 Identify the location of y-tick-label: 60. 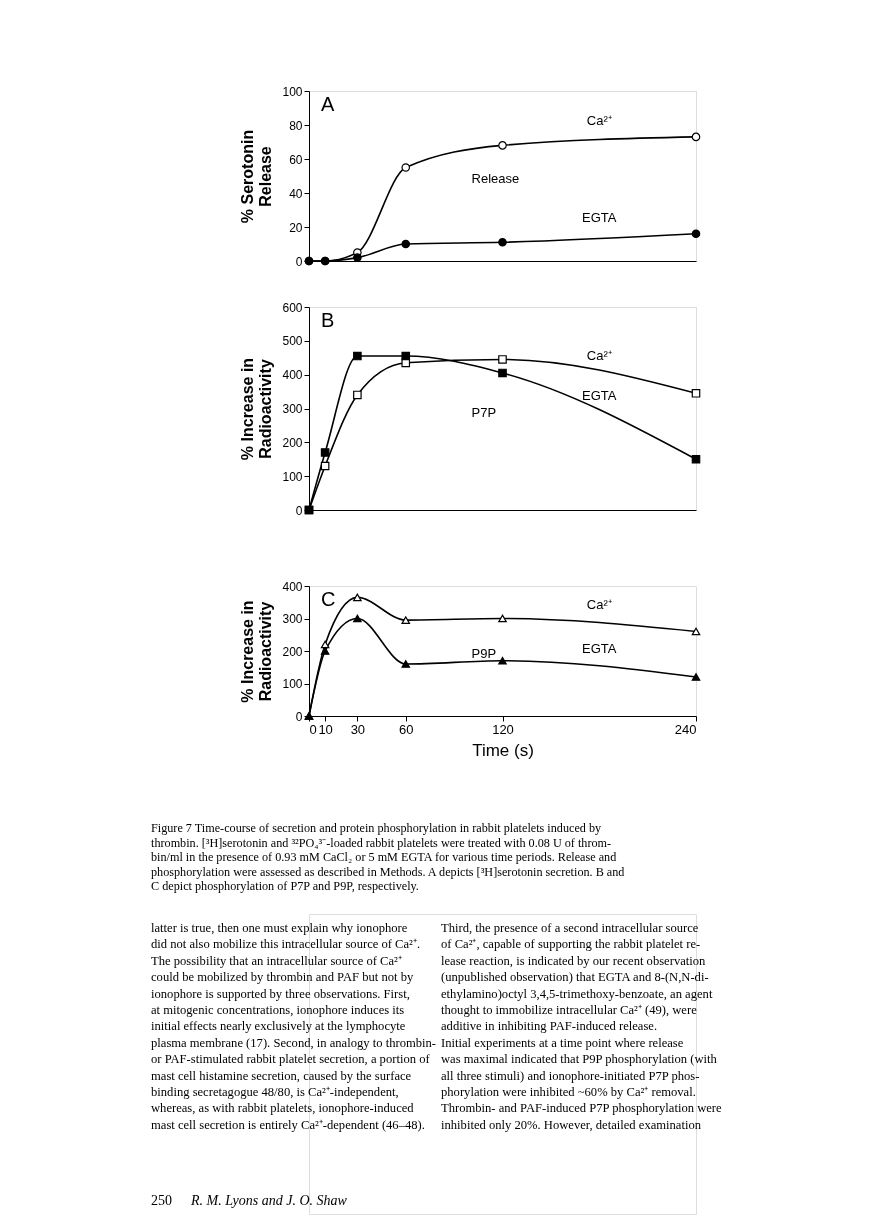
(296, 159).